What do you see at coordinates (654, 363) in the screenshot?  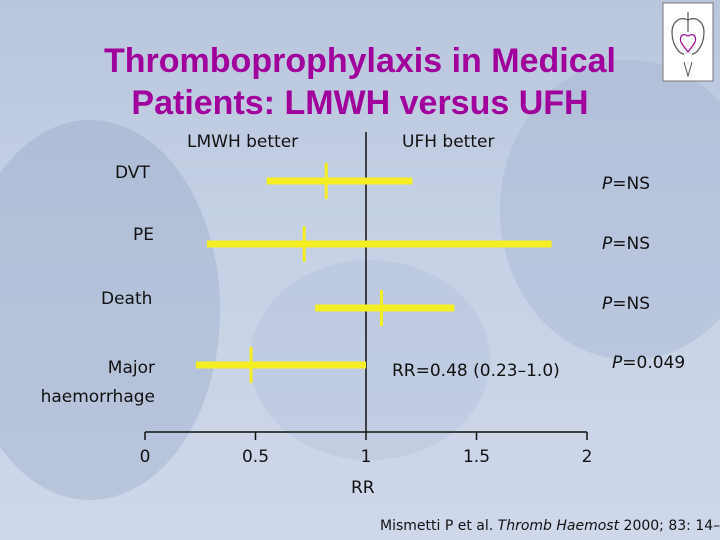 I see `p-value-text: =0.049` at bounding box center [654, 363].